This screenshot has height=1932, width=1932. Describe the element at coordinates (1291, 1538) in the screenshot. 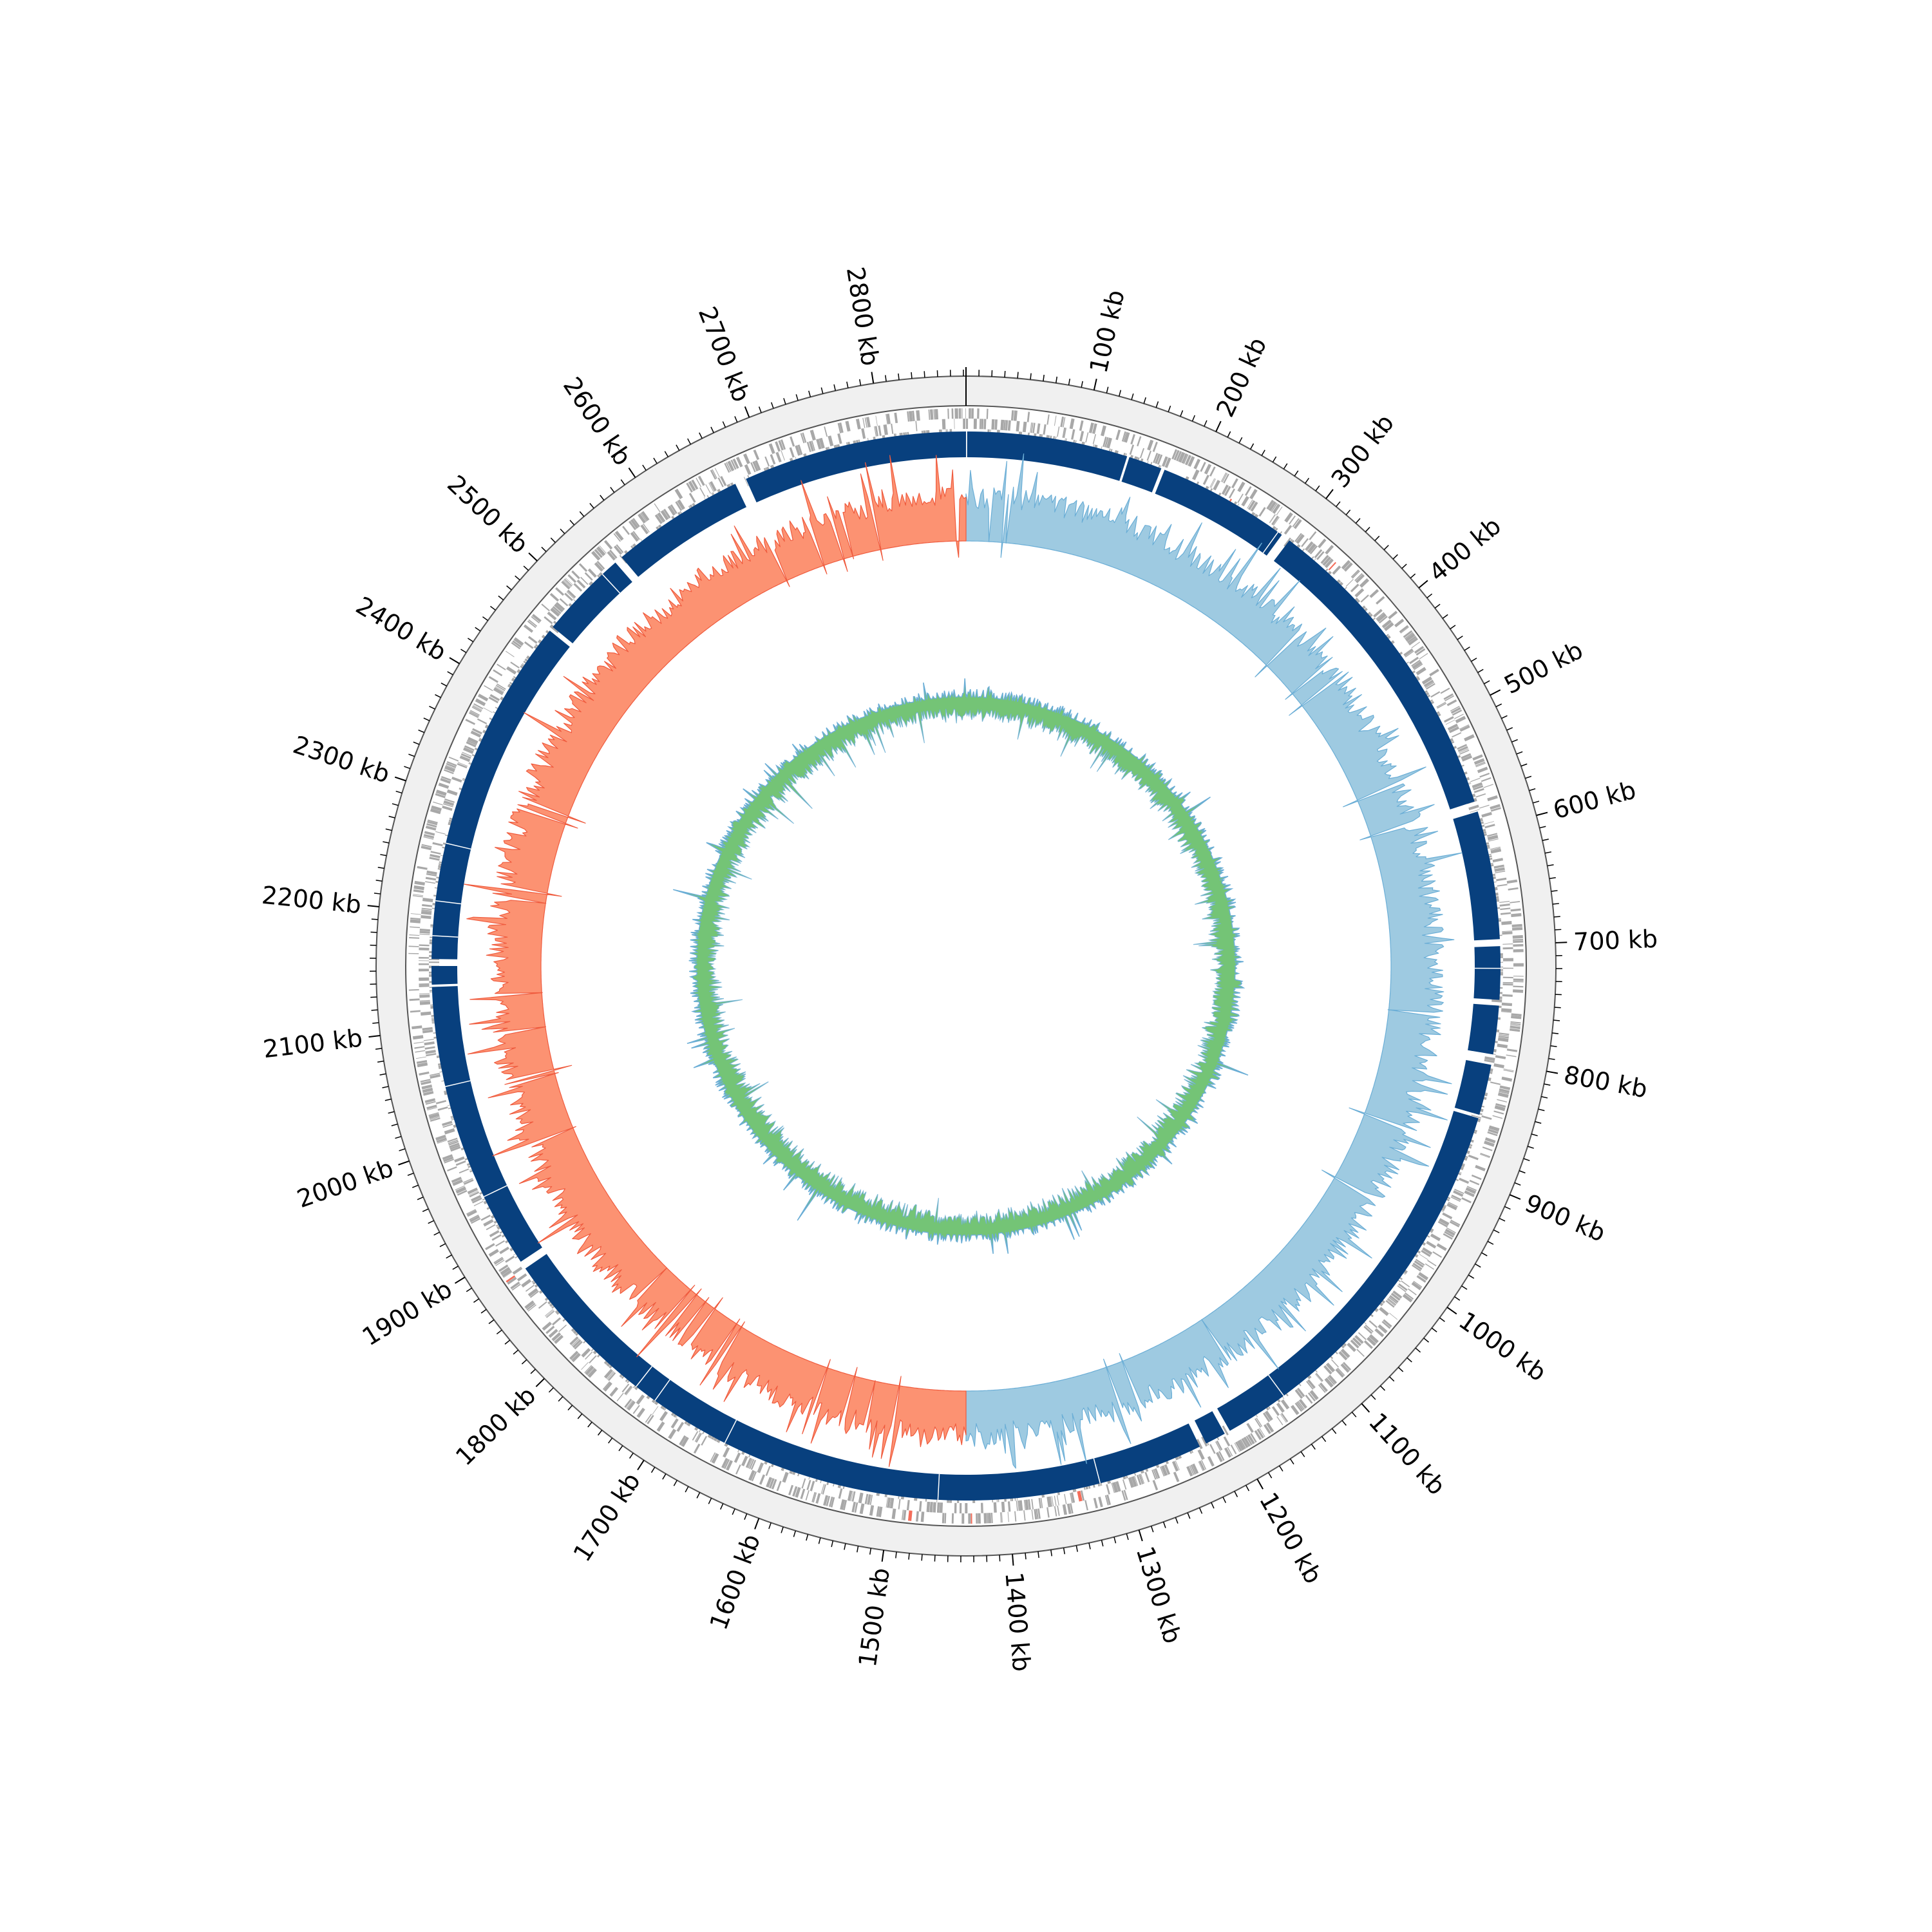

I see `tick-label: 1200 kb` at that location.